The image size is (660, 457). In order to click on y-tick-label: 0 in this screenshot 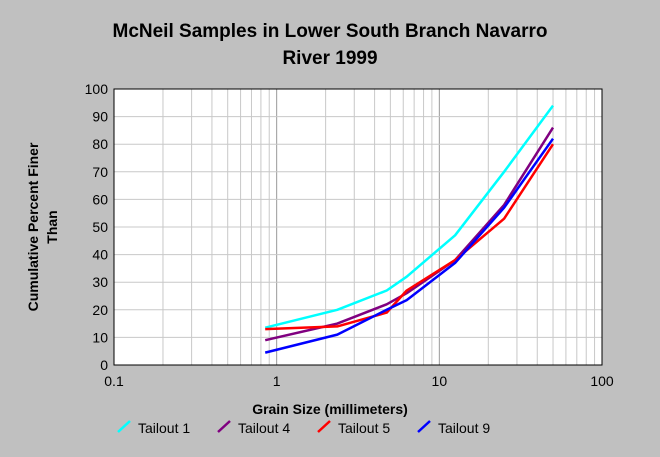, I will do `click(104, 365)`.